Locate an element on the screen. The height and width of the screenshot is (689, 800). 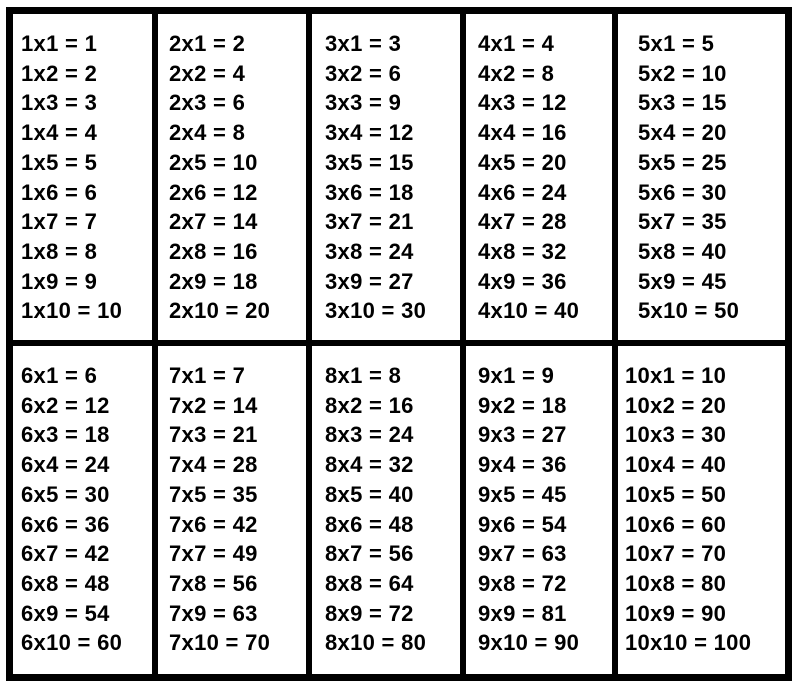
equation-line: 4x6 = 24 is located at coordinates (522, 192).